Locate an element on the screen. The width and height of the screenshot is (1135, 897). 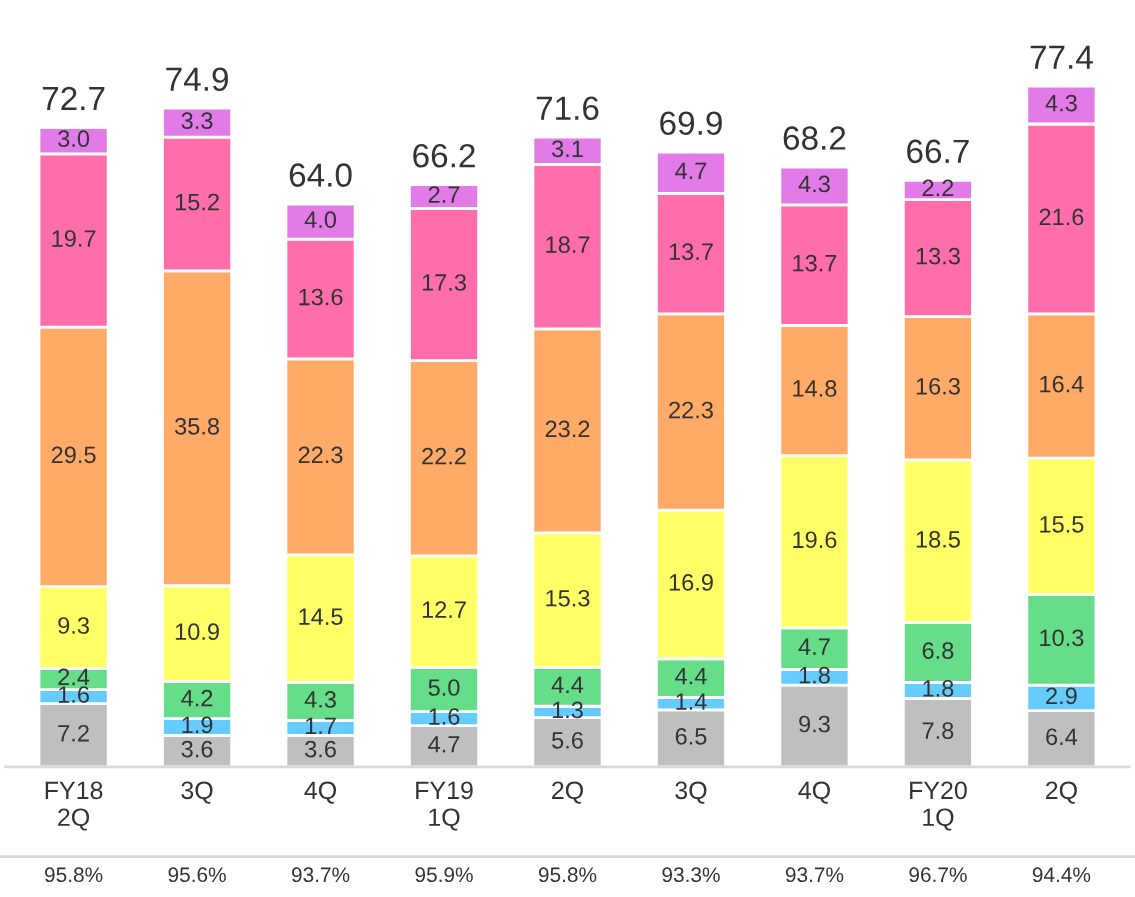
data-label: 19.7 is located at coordinates (74, 238).